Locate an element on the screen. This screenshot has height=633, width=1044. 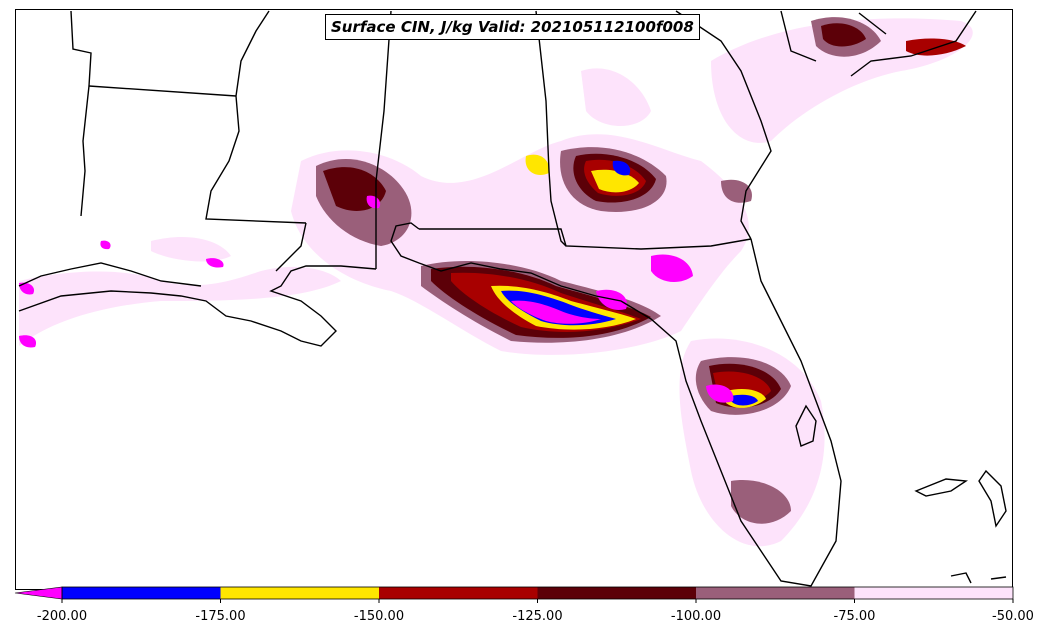
colorbar-extend-triangle is located at coordinates (38, 593).